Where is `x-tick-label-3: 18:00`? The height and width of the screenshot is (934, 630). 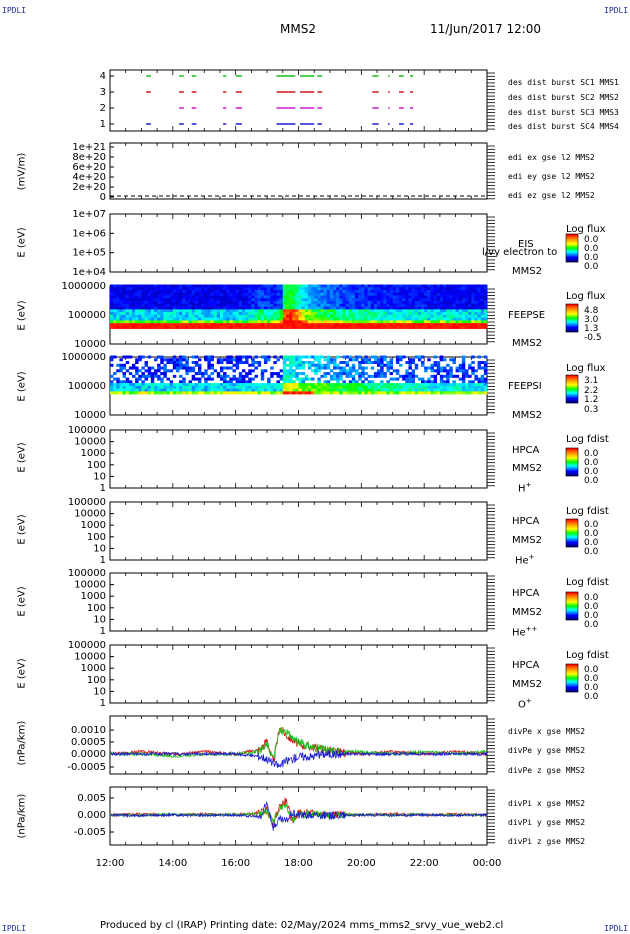
x-tick-label-3: 18:00 is located at coordinates (298, 863).